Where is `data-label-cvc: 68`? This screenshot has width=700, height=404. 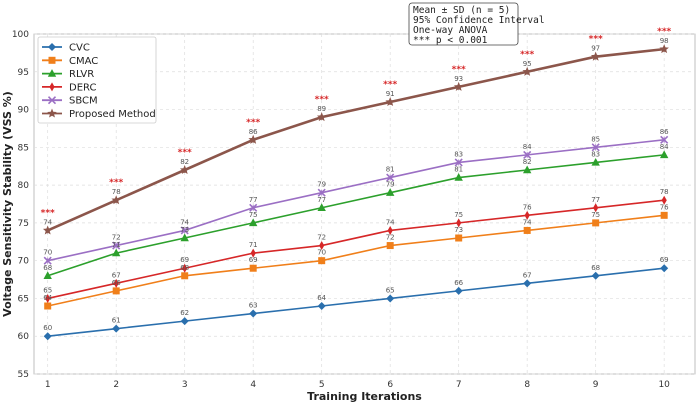
data-label-cvc: 68 is located at coordinates (595, 268).